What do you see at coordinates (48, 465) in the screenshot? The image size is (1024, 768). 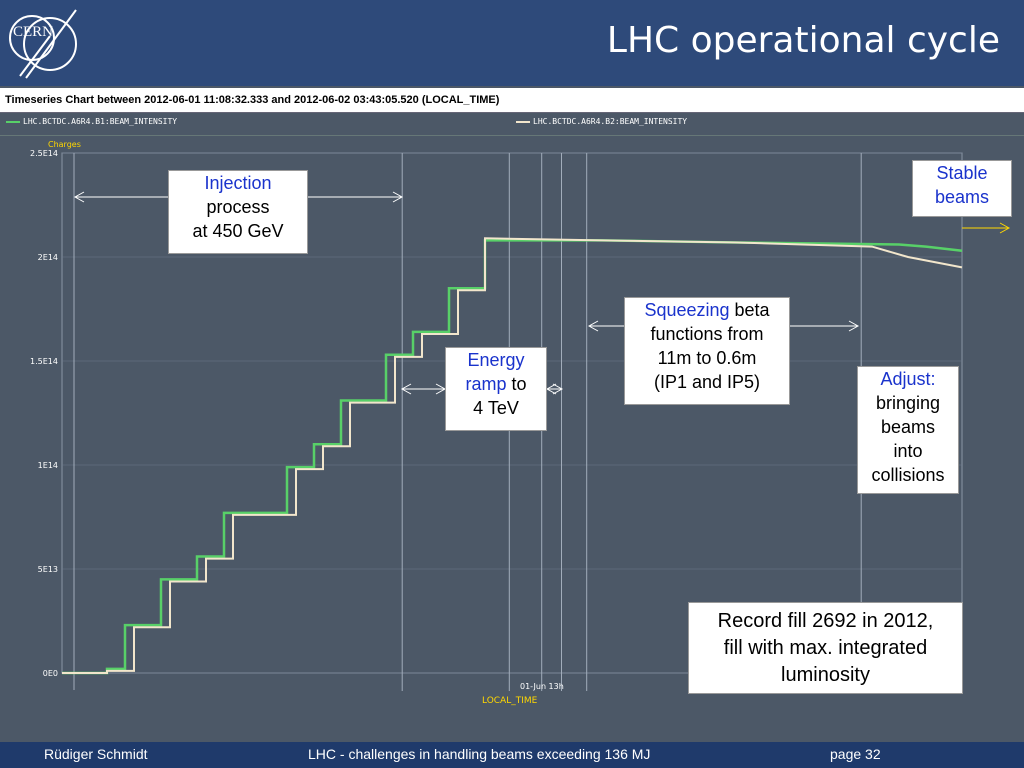 I see `y-tick-label: 1E14` at bounding box center [48, 465].